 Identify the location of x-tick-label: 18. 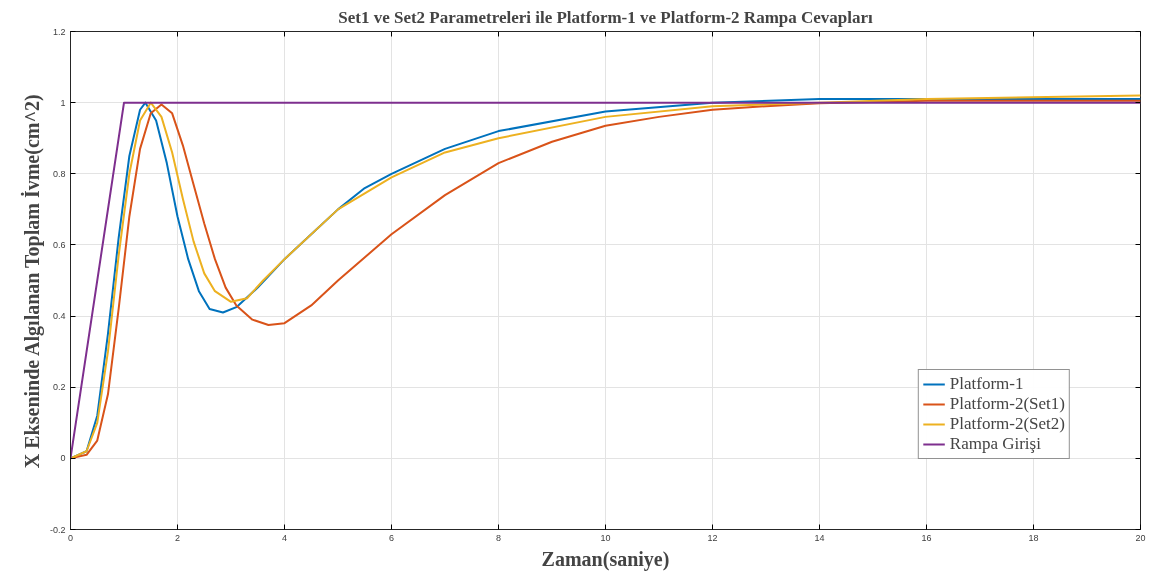
(1033, 537).